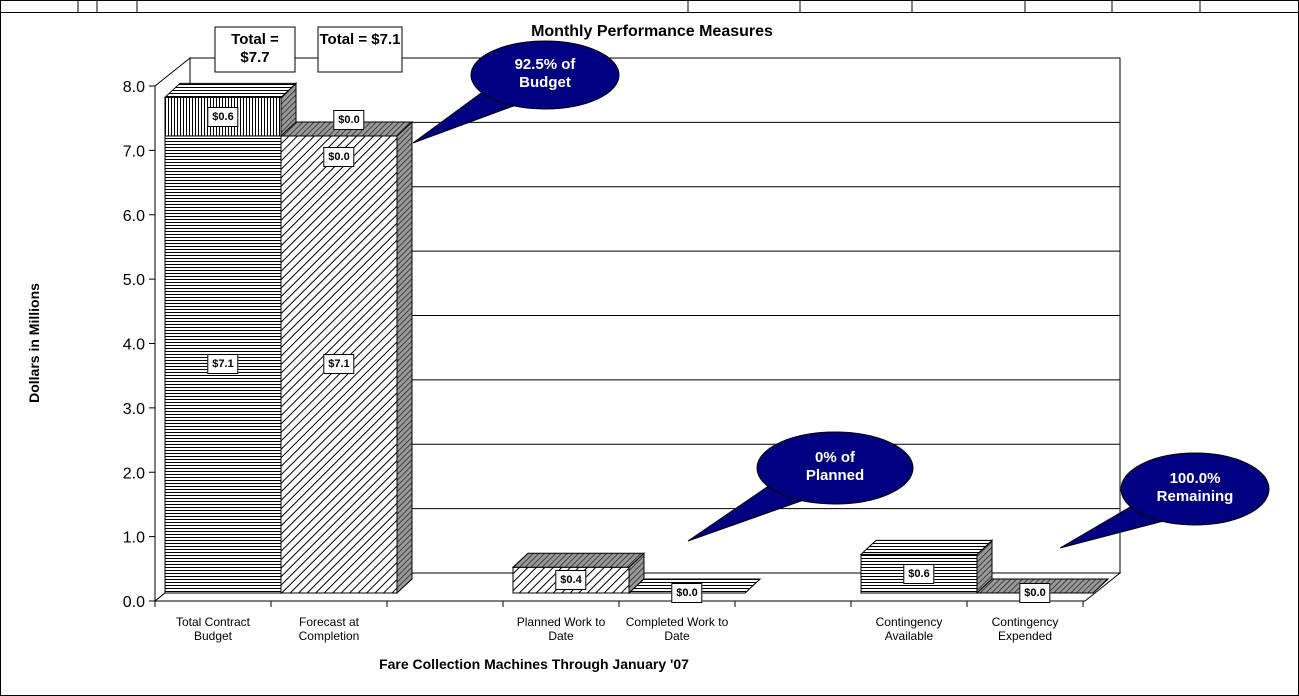 The height and width of the screenshot is (696, 1299). Describe the element at coordinates (561, 629) in the screenshot. I see `x-tick-label: Planned Work to Date` at that location.